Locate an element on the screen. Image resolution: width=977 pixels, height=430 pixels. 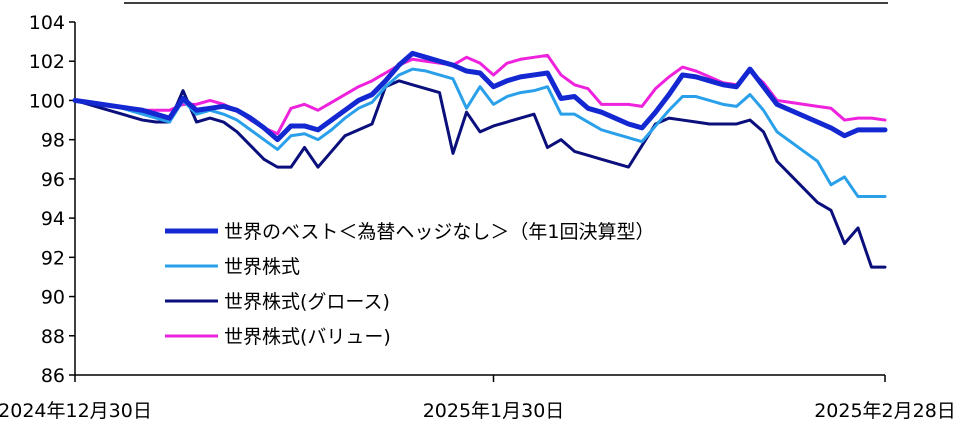
x-tick-label: 2025年2月28日 is located at coordinates (885, 411).